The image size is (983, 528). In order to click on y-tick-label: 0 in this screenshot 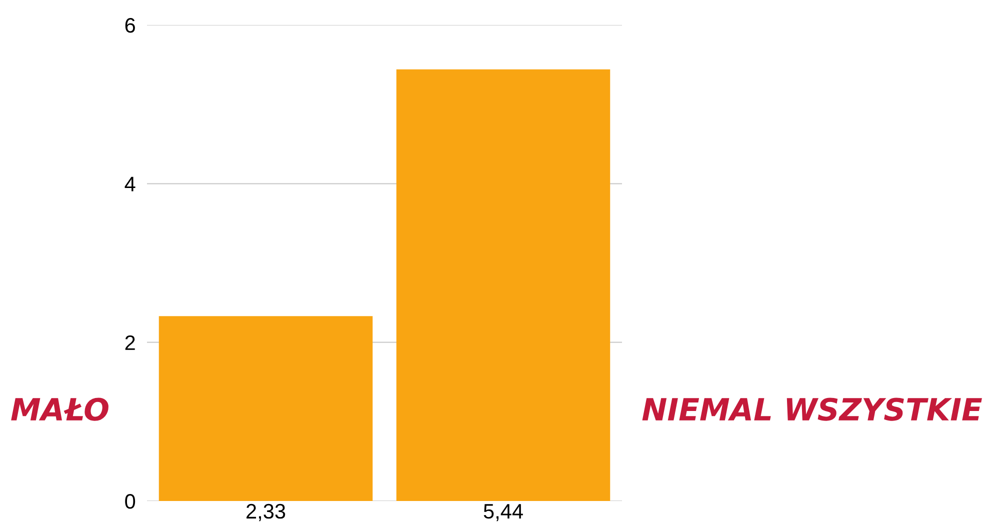, I will do `click(130, 501)`.